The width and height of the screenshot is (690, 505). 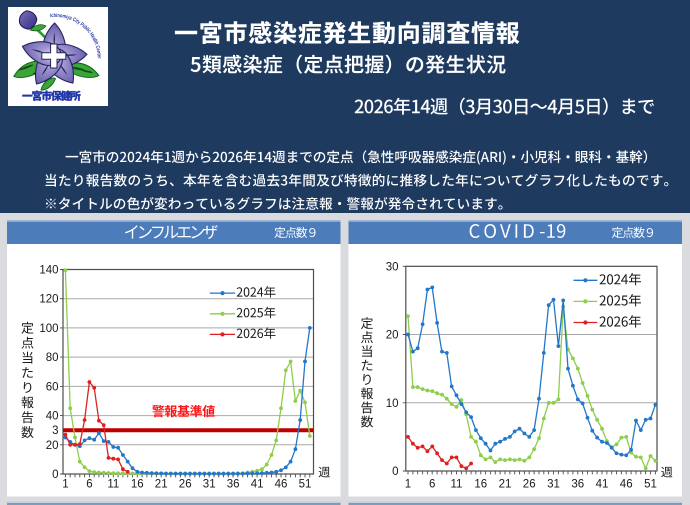 What do you see at coordinates (52, 387) in the screenshot?
I see `svg-text: 60` at bounding box center [52, 387].